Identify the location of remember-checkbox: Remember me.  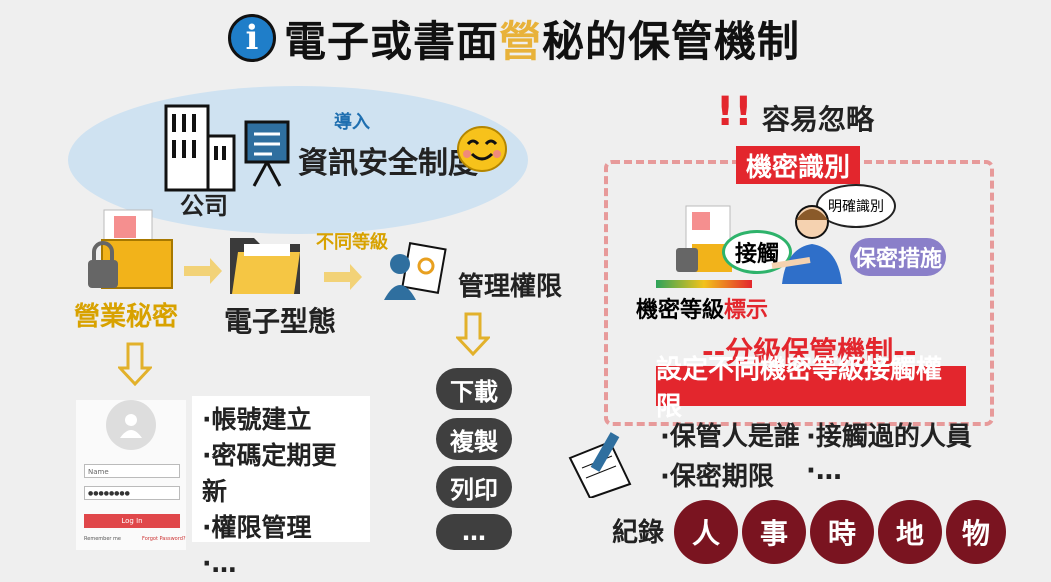
(102, 539).